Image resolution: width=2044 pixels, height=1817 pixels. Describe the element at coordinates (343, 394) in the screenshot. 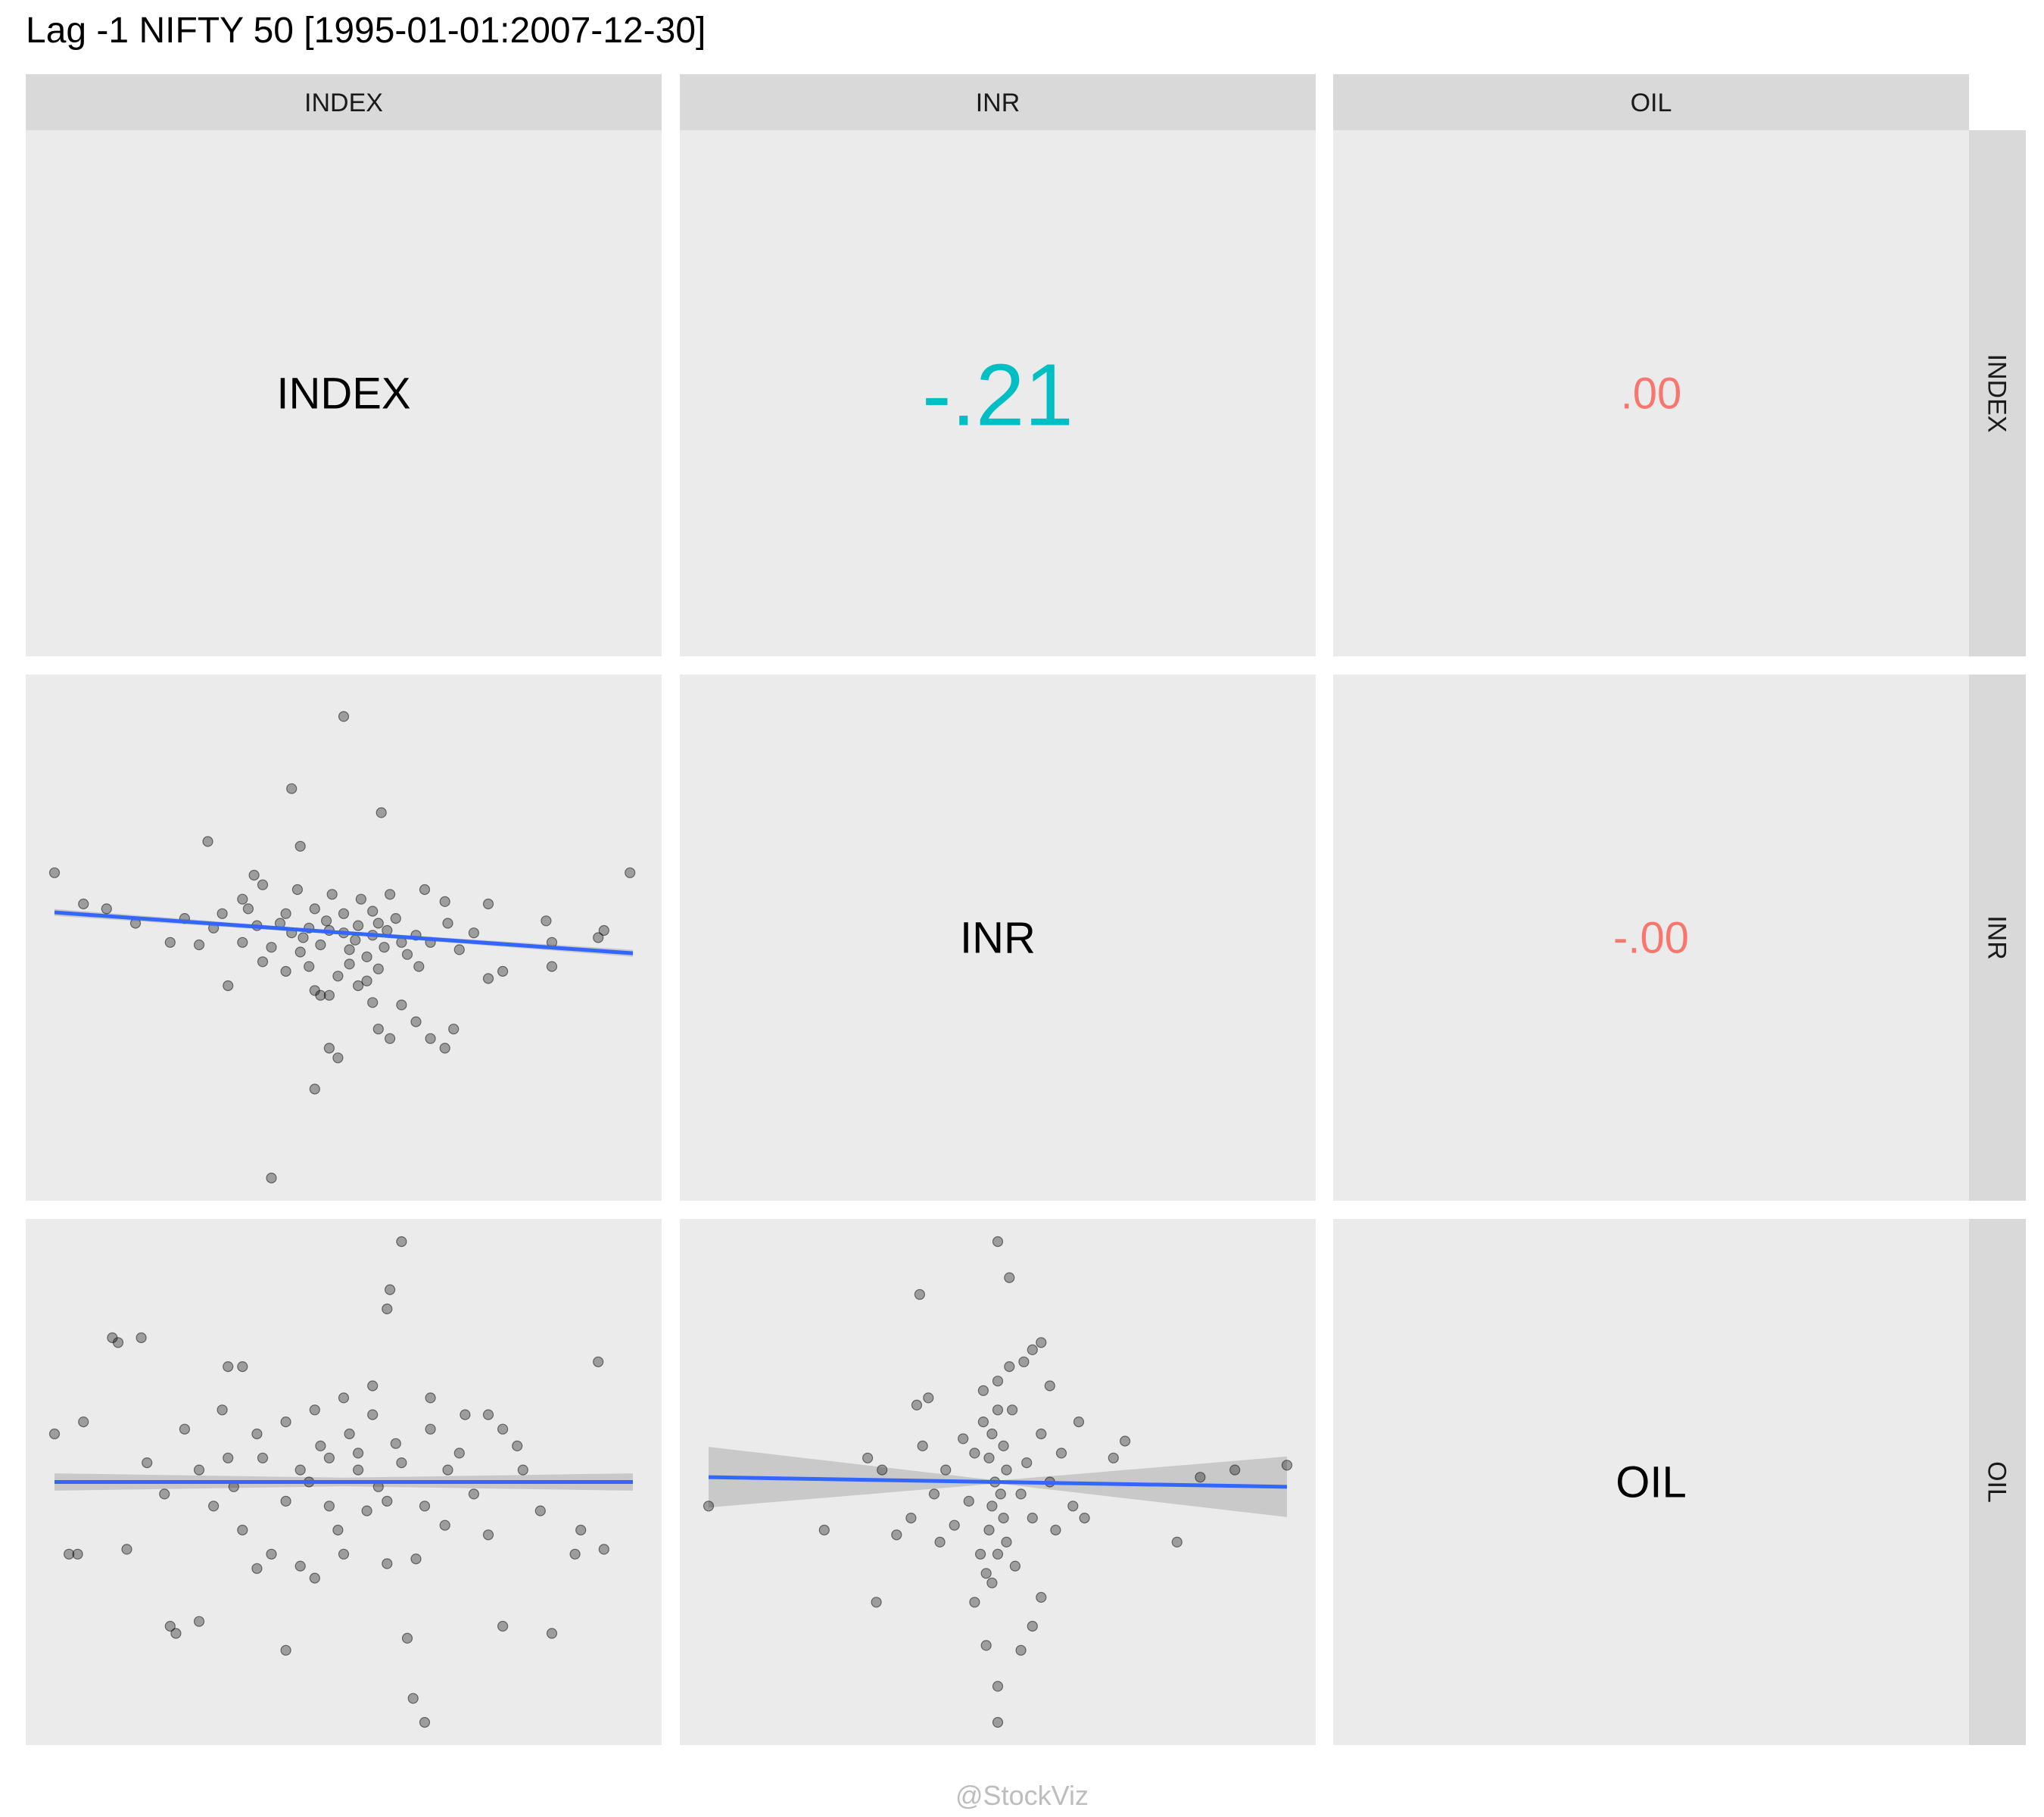

I see `diagonal-label-index: INDEX` at that location.